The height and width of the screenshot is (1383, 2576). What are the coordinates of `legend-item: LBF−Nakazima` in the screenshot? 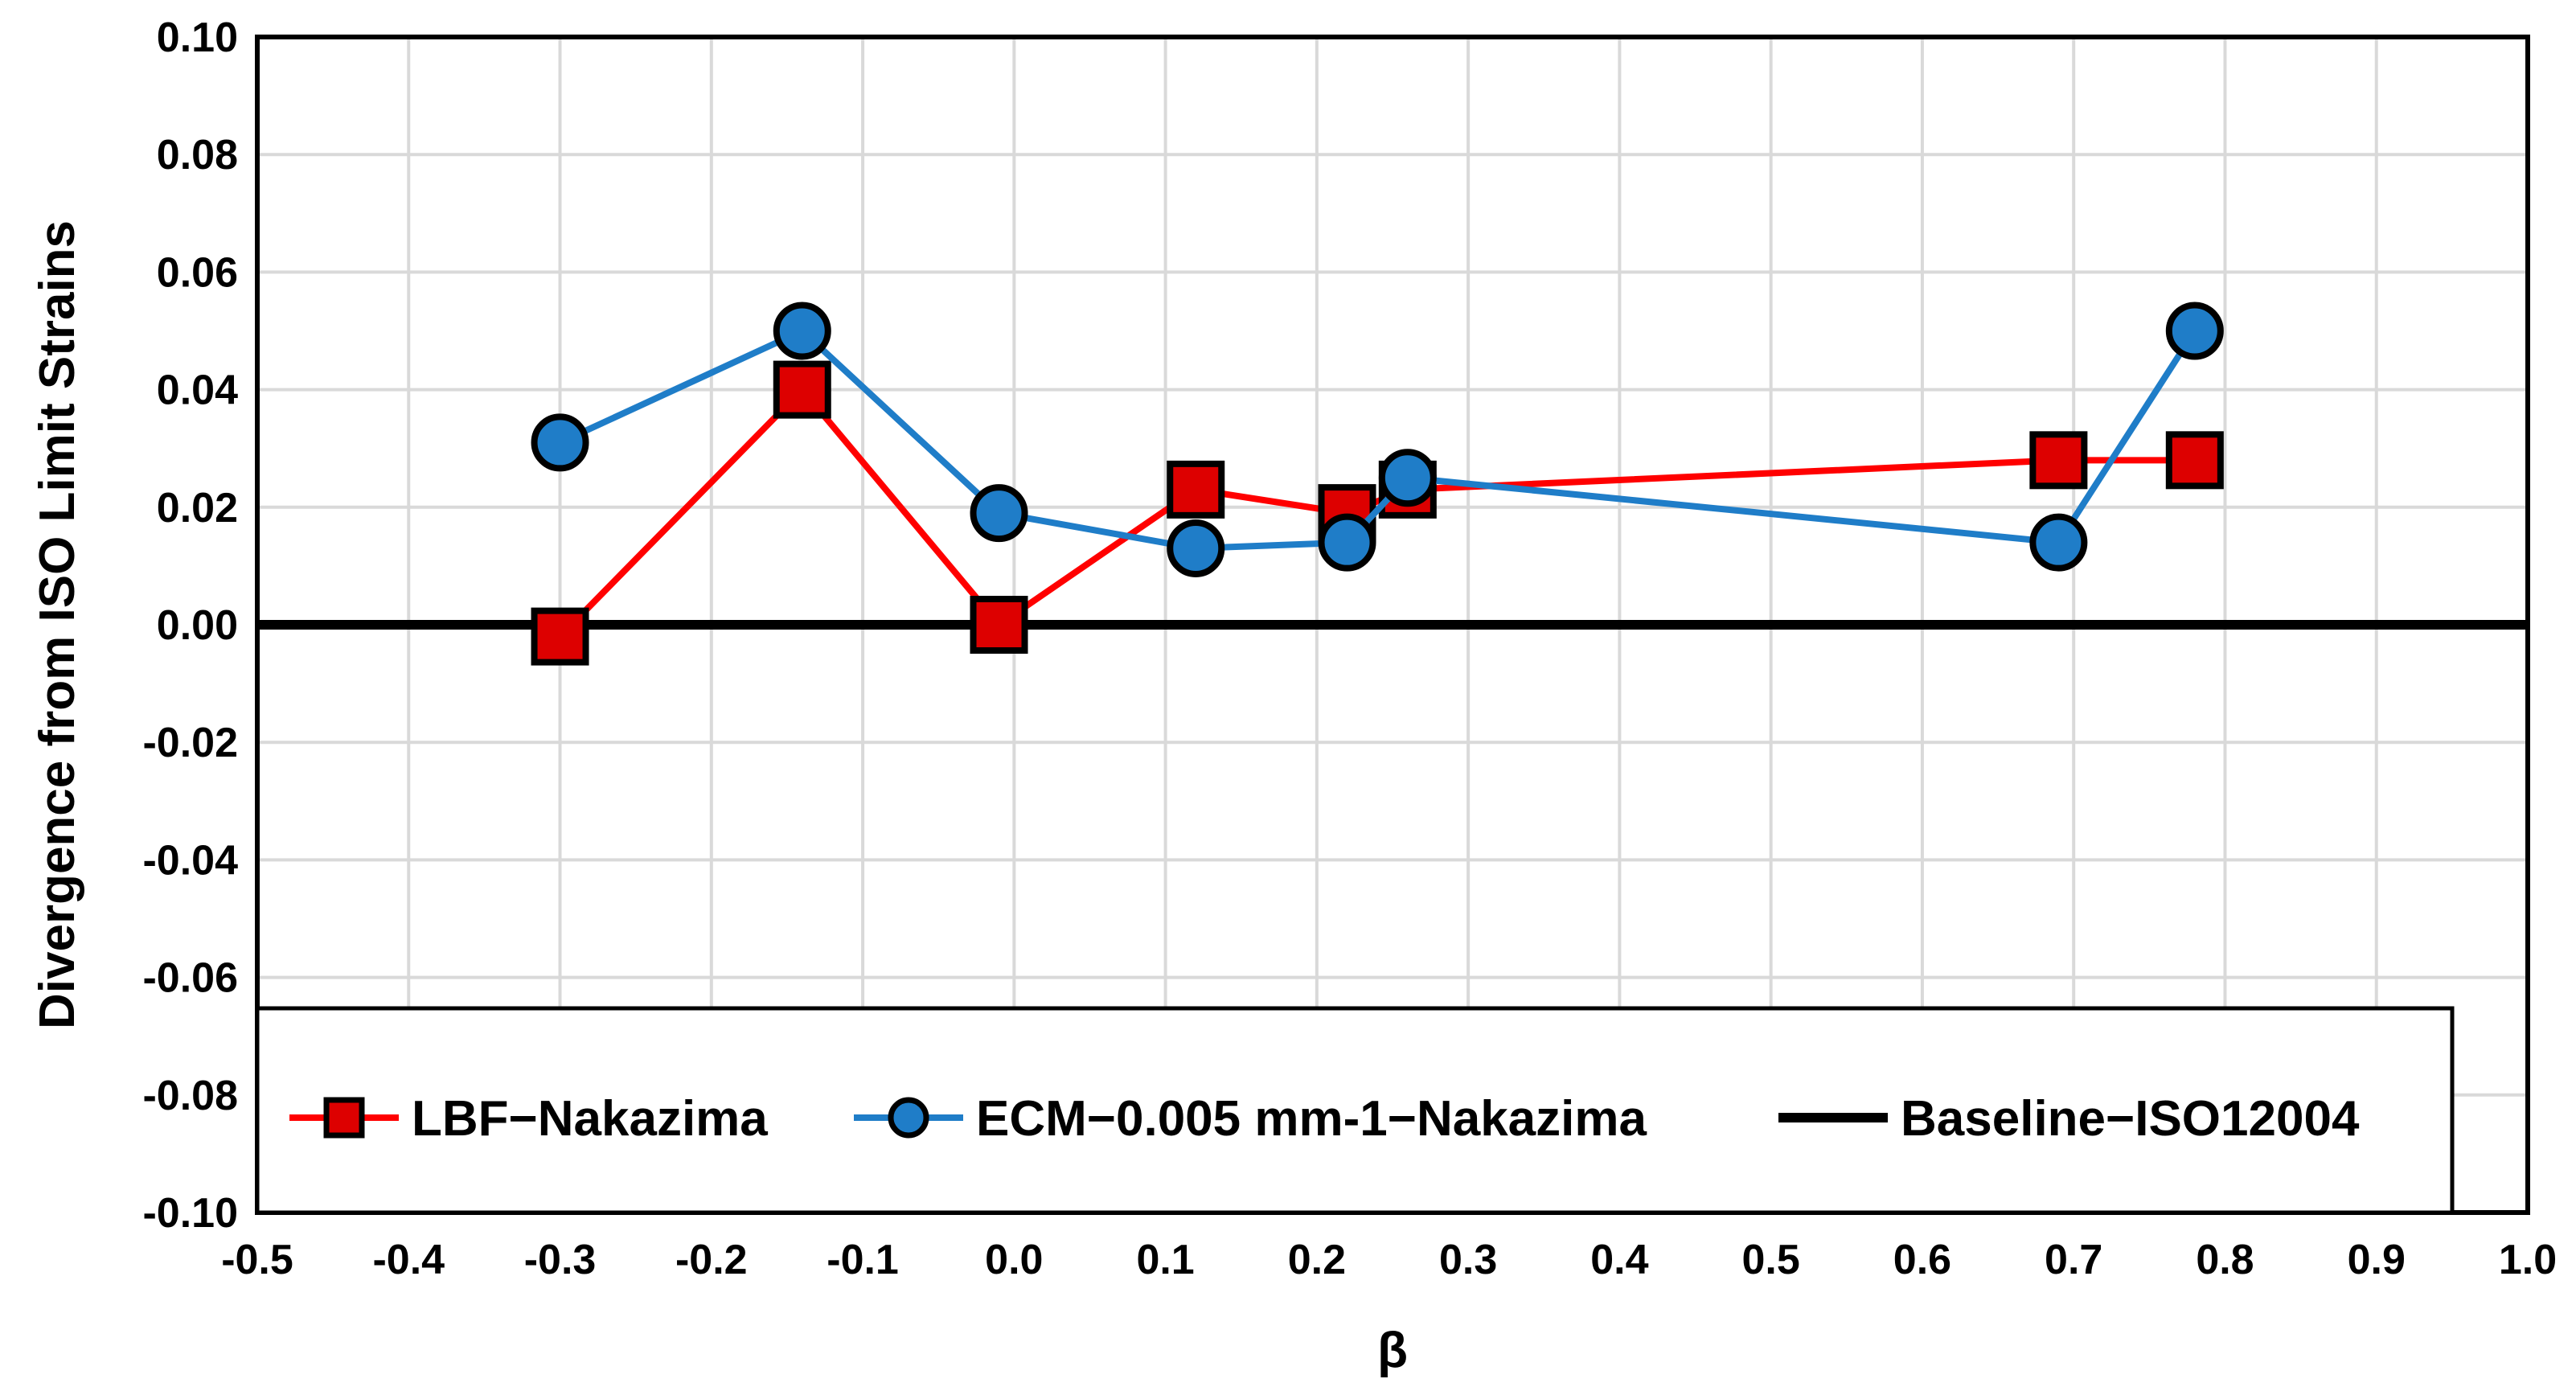 It's located at (528, 1119).